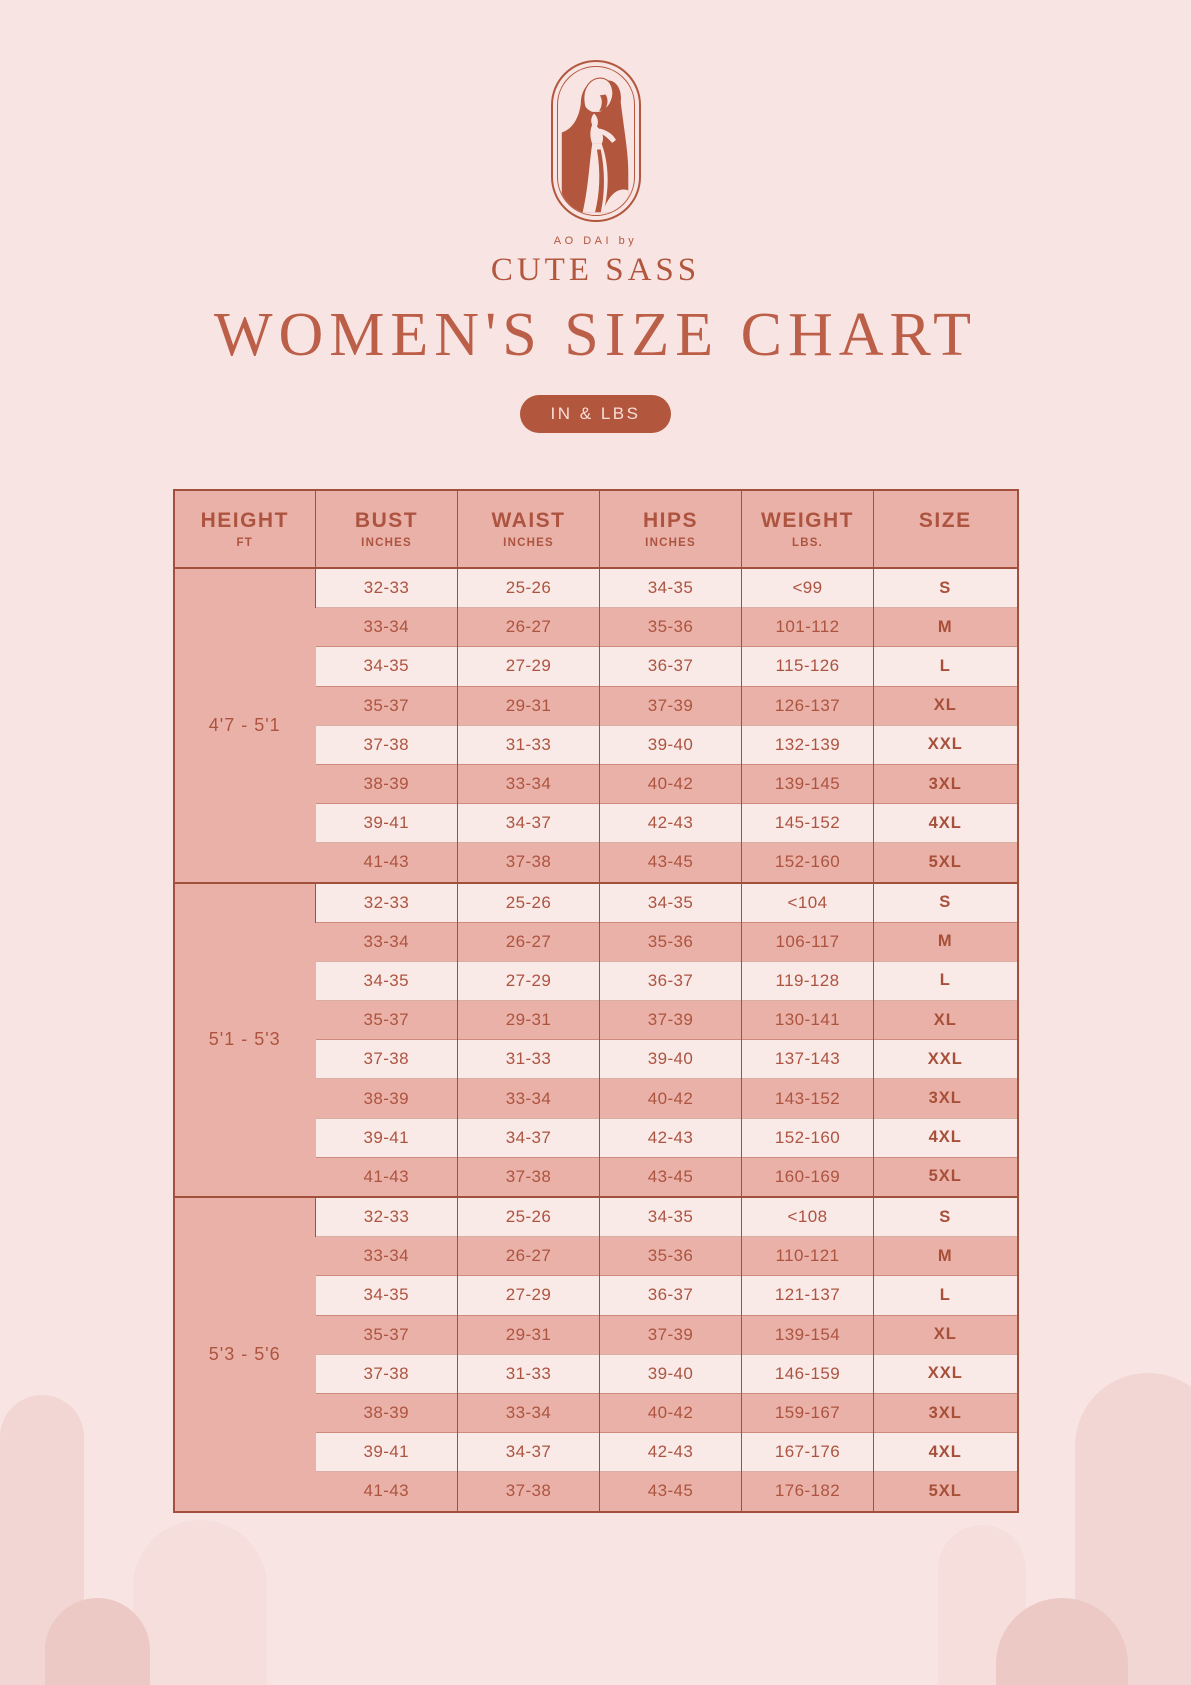 The height and width of the screenshot is (1685, 1191). Describe the element at coordinates (386, 529) in the screenshot. I see `column-header-bust: BUST INCHES` at that location.